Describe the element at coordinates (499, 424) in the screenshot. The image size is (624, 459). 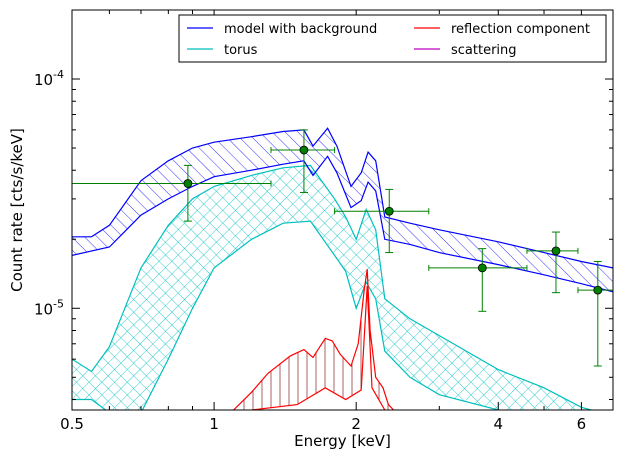
I see `x-tick-label: 4` at that location.